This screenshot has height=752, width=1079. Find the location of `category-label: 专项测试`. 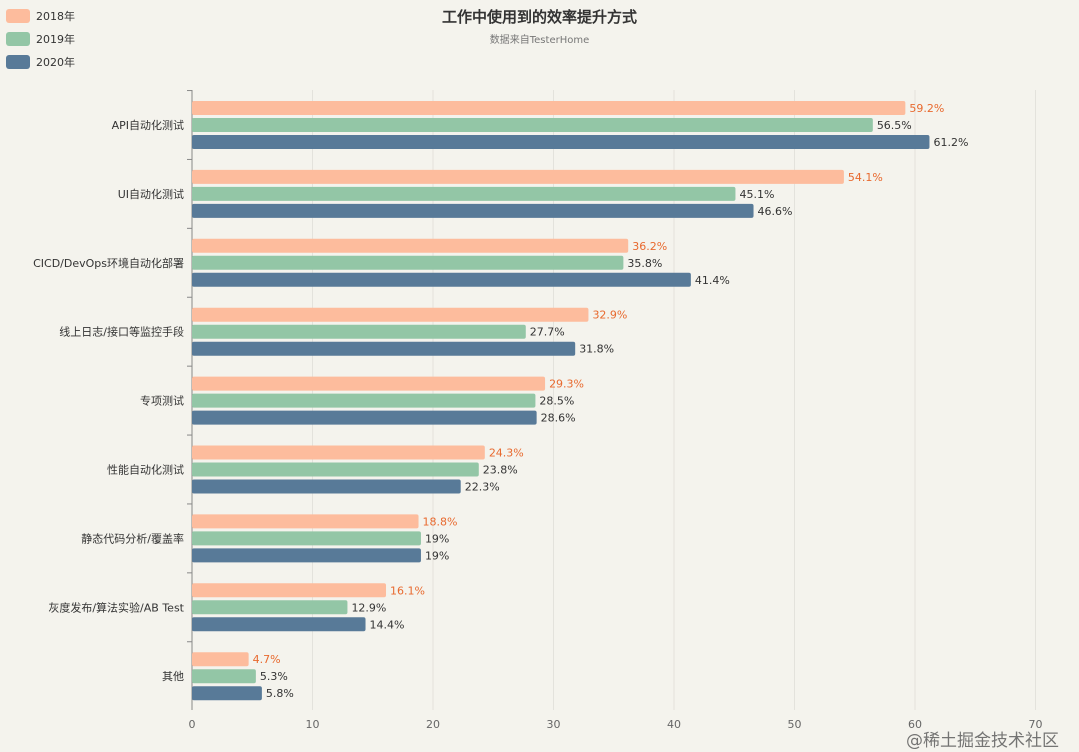

category-label: 专项测试 is located at coordinates (162, 401).